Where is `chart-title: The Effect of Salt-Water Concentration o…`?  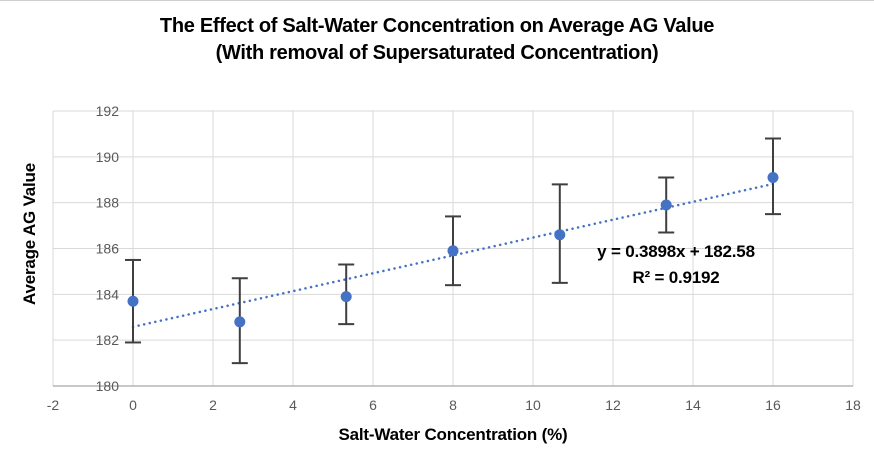
chart-title: The Effect of Salt-Water Concentration o… is located at coordinates (437, 40).